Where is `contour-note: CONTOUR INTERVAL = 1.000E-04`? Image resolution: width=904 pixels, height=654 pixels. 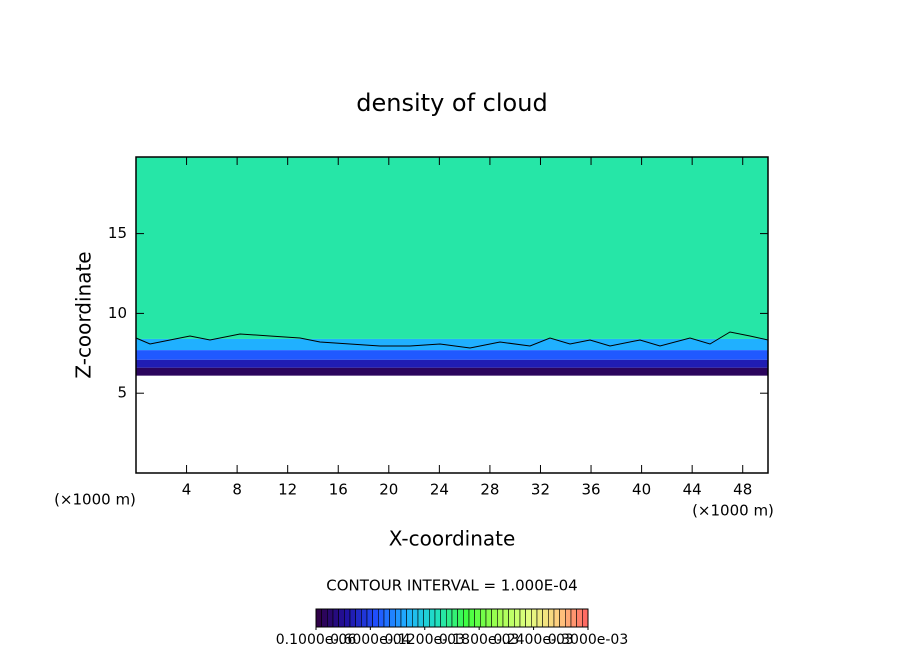 contour-note: CONTOUR INTERVAL = 1.000E-04 is located at coordinates (451, 586).